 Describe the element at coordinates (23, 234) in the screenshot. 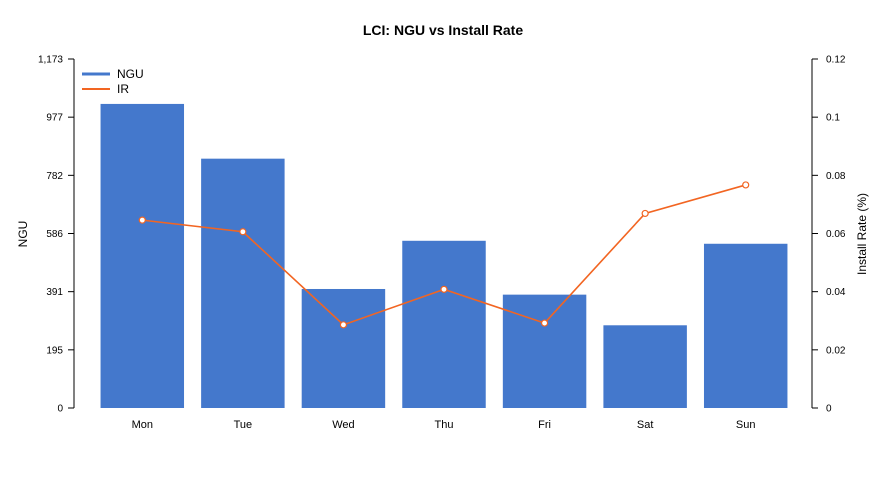

I see `y-axis-label: NGU` at that location.